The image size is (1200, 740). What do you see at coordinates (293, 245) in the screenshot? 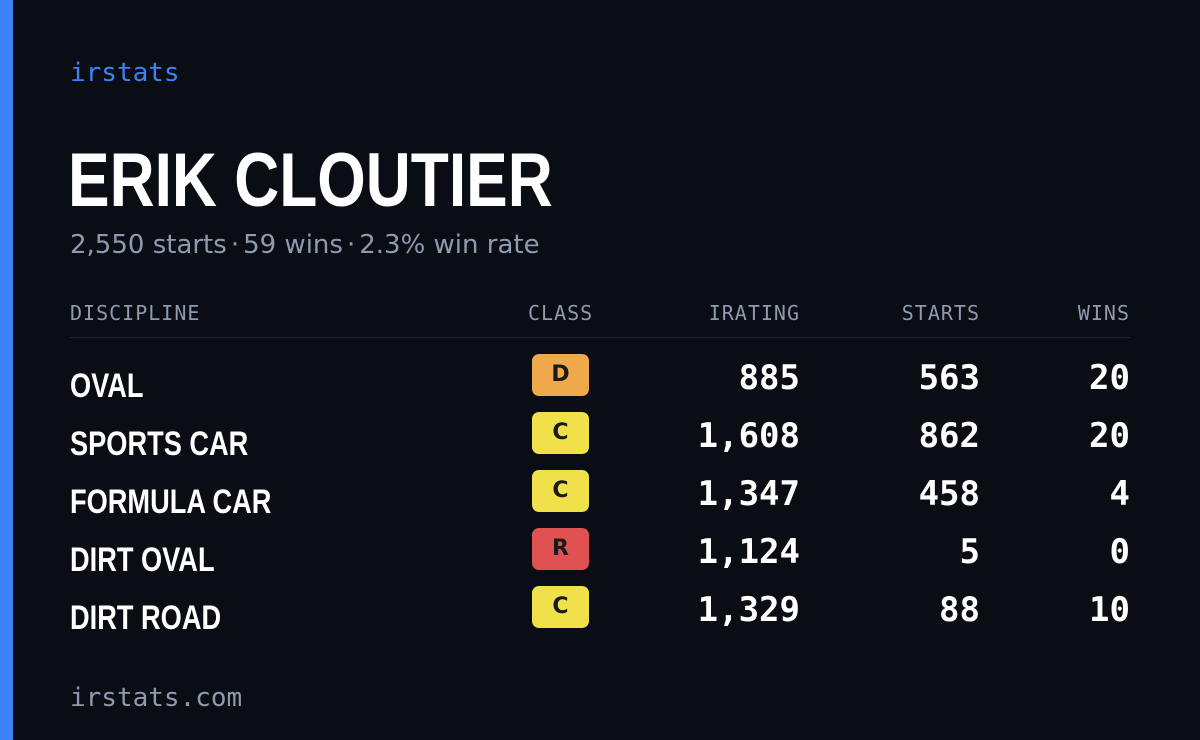
I see `total-wins: 59 wins` at bounding box center [293, 245].